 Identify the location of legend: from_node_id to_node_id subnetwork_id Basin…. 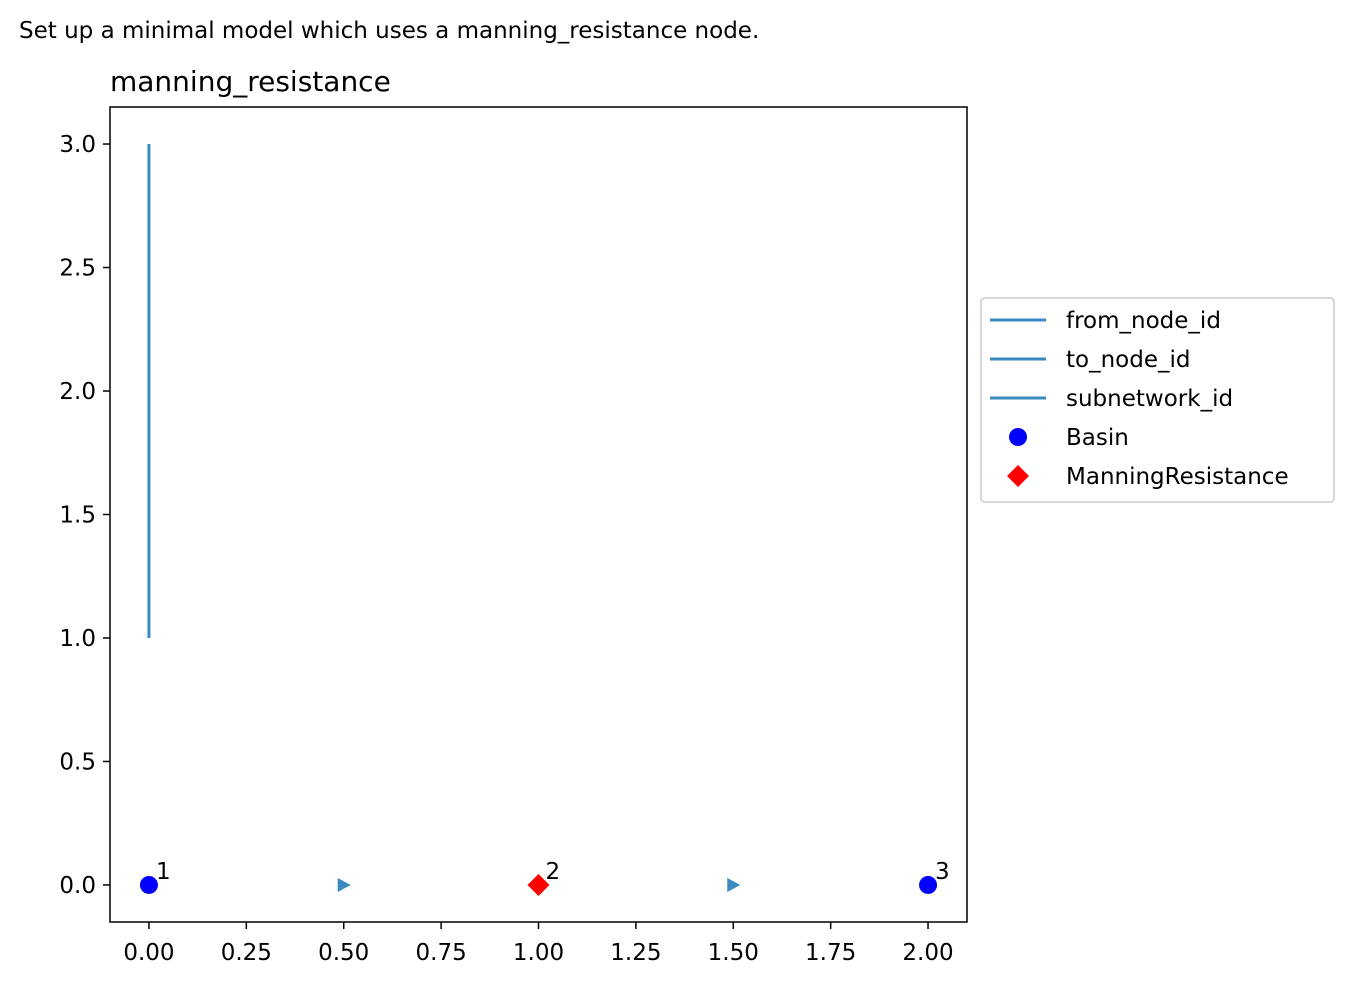
(1157, 400).